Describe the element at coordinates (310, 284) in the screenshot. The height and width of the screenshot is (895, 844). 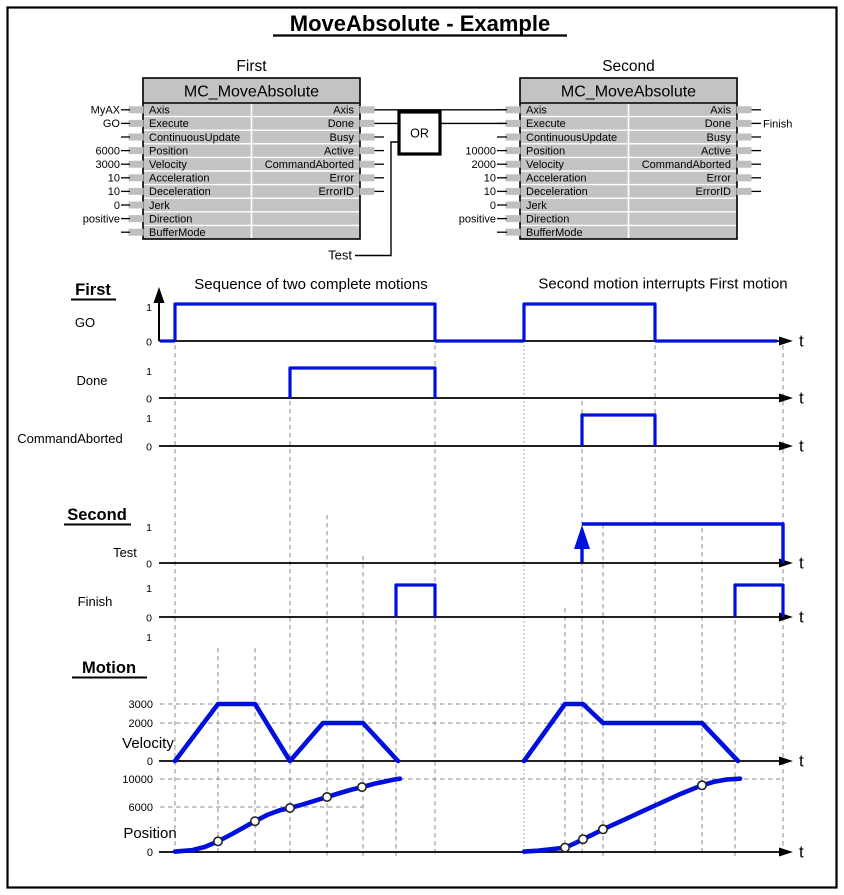
I see `caption-sequence: Sequence of two complete motions` at that location.